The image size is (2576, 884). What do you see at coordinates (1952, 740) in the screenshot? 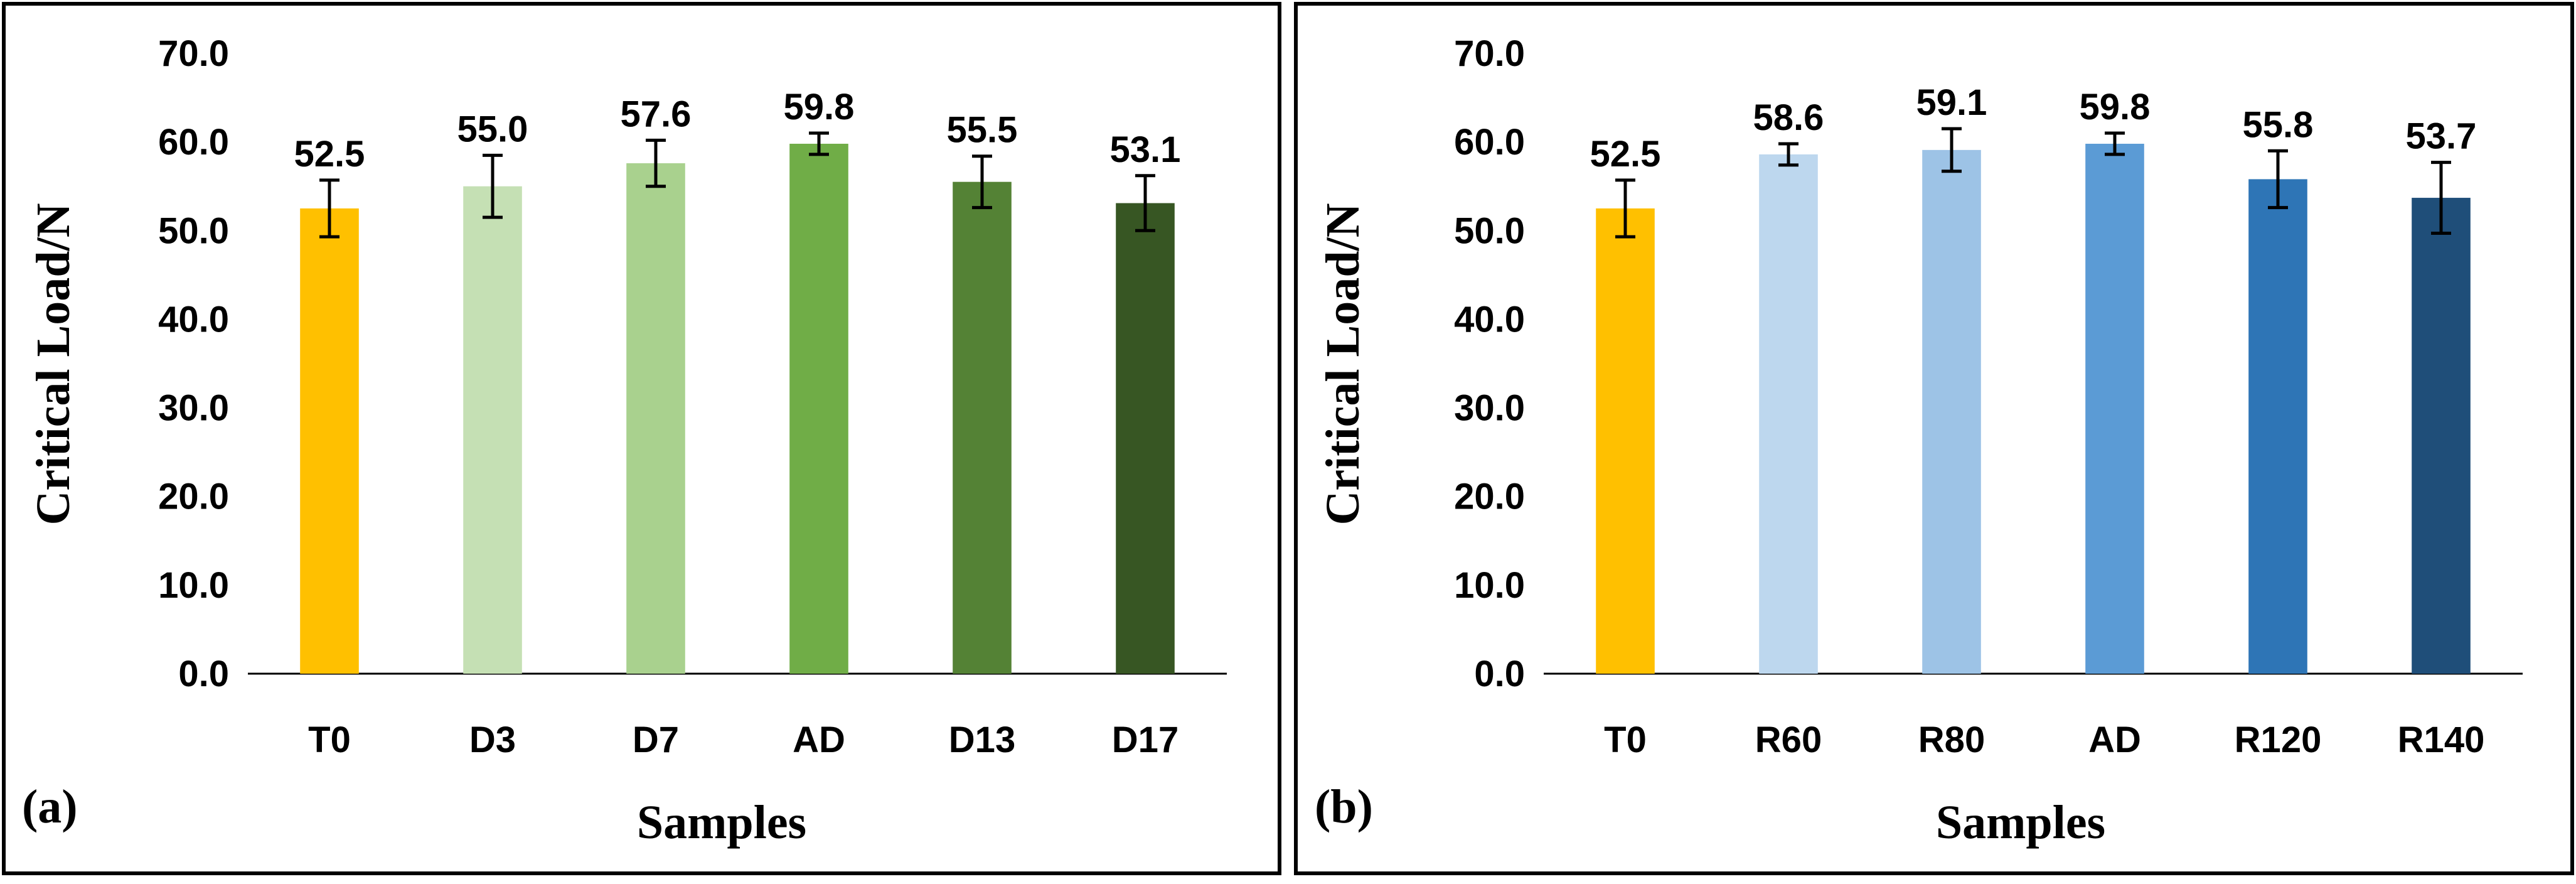
I see `category-label-r80: R80` at bounding box center [1952, 740].